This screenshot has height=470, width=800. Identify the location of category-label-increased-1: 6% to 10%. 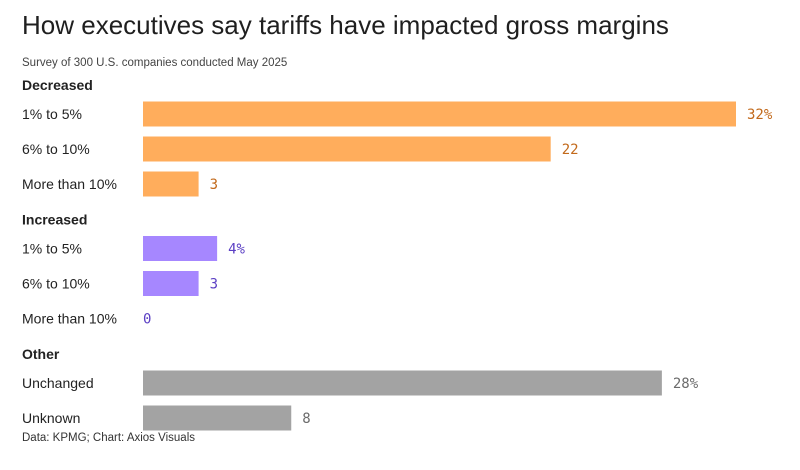
(56, 284).